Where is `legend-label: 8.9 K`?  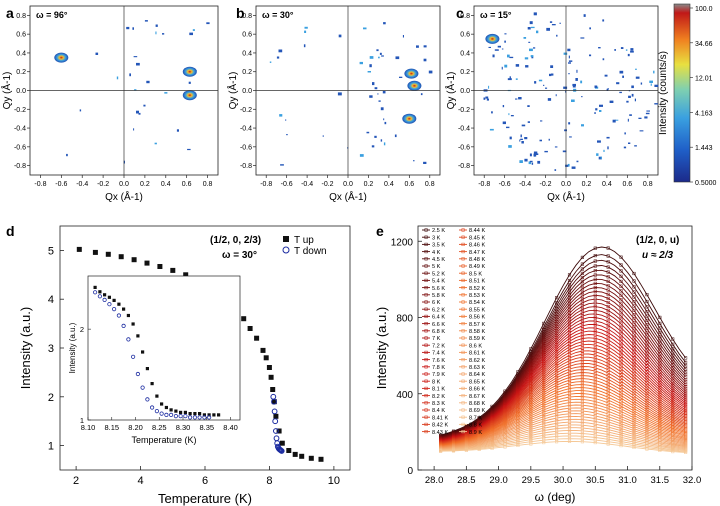
legend-label: 8.9 K is located at coordinates (475, 433).